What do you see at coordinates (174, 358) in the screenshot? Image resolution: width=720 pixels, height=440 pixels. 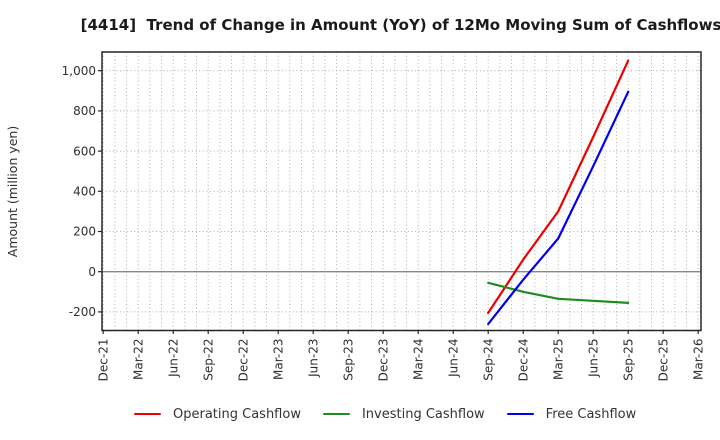 I see `x-tick-label: Jun-22` at bounding box center [174, 358].